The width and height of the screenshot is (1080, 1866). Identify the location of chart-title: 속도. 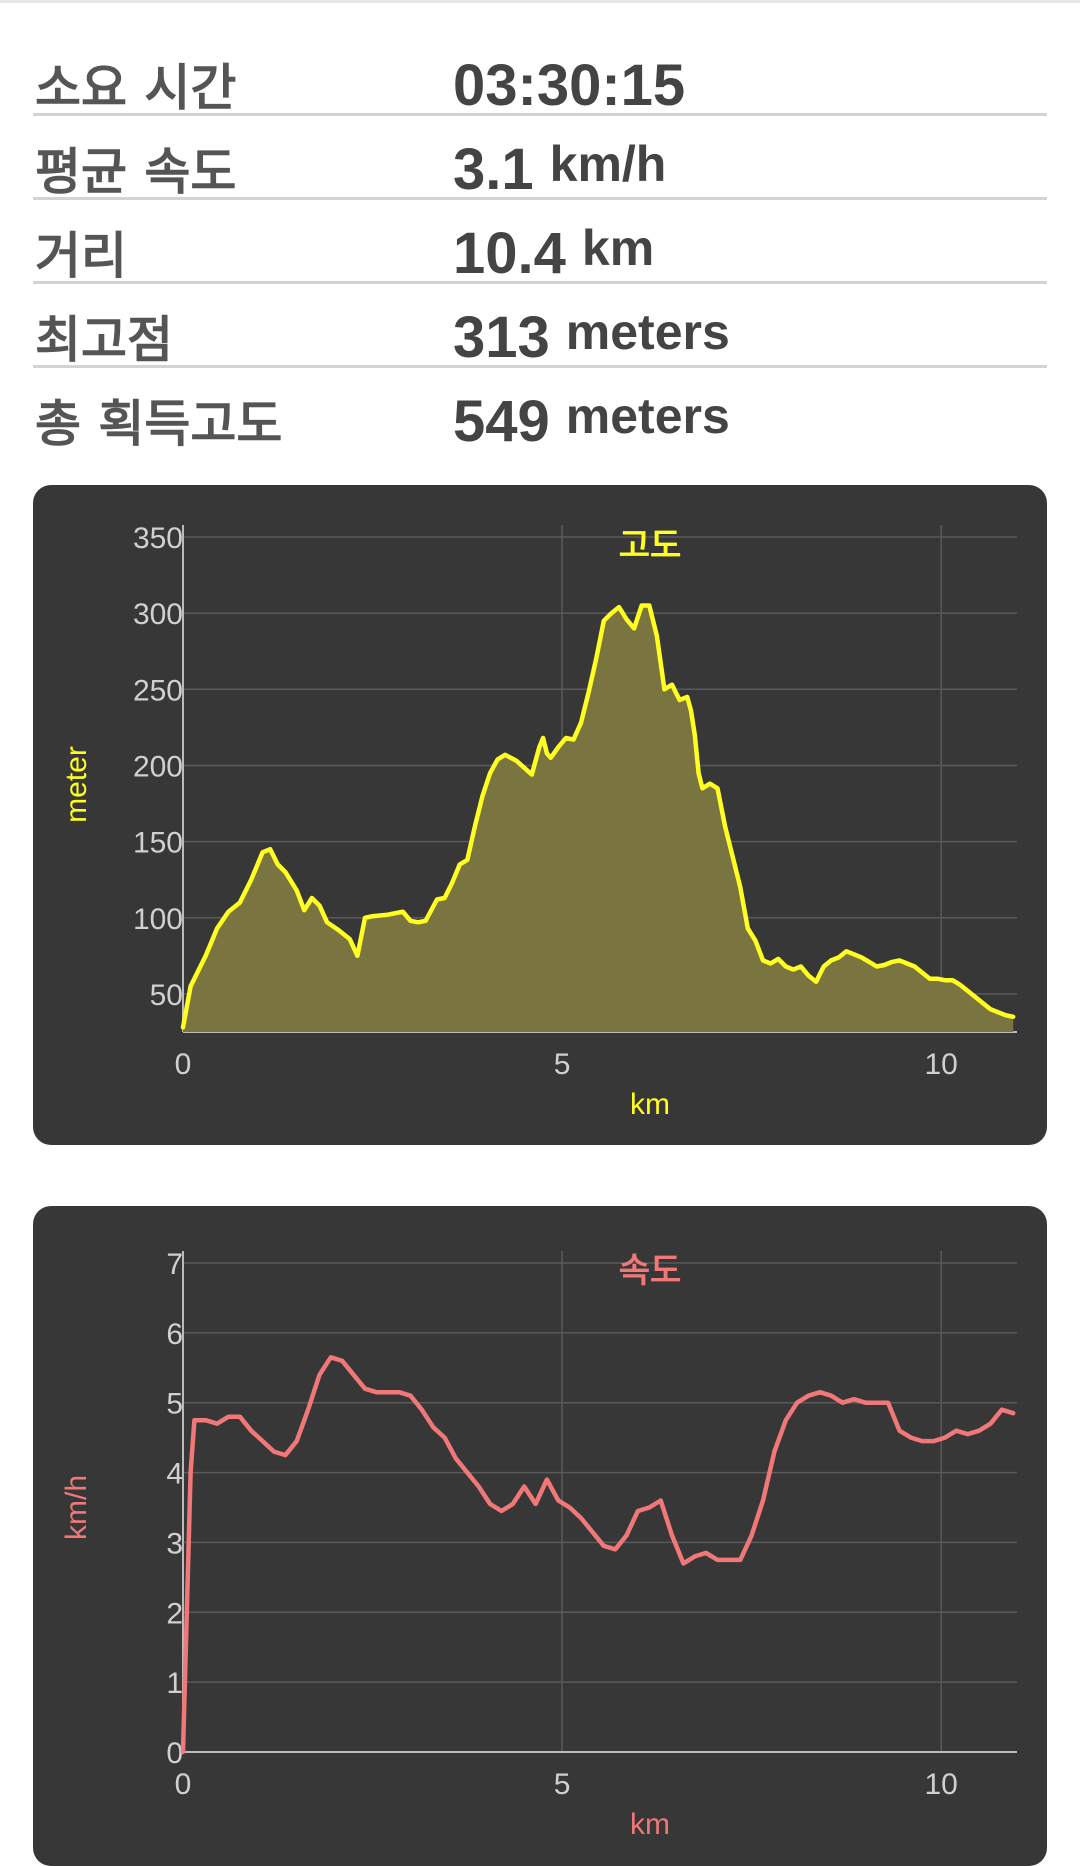
(650, 1271).